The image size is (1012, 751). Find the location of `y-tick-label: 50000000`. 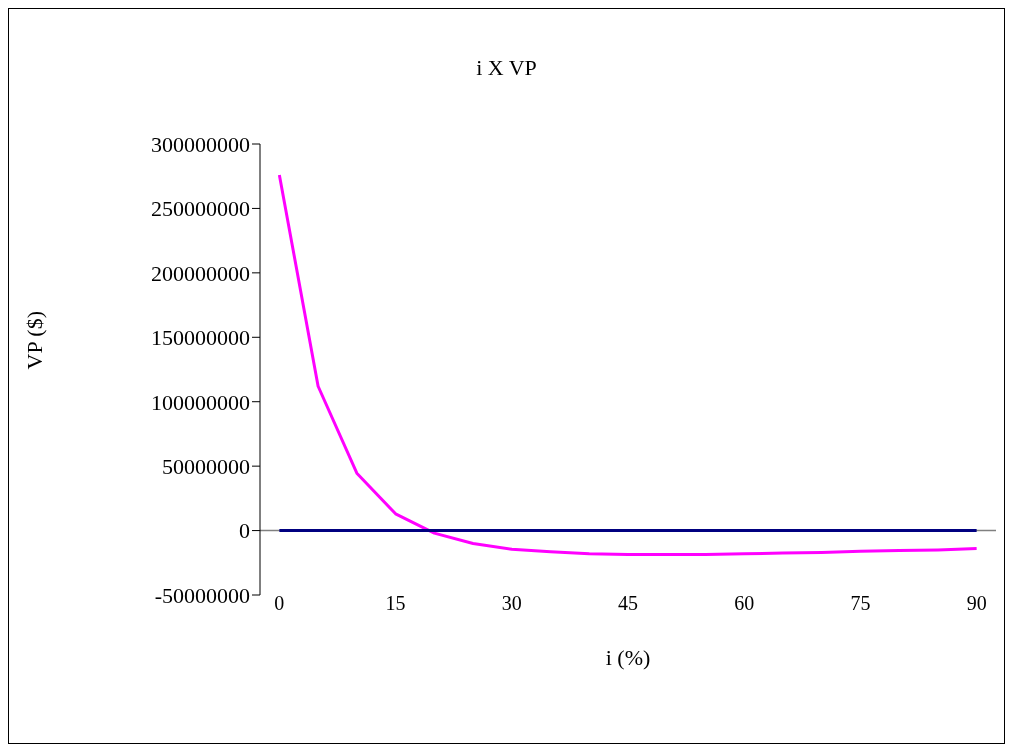

y-tick-label: 50000000 is located at coordinates (206, 466).